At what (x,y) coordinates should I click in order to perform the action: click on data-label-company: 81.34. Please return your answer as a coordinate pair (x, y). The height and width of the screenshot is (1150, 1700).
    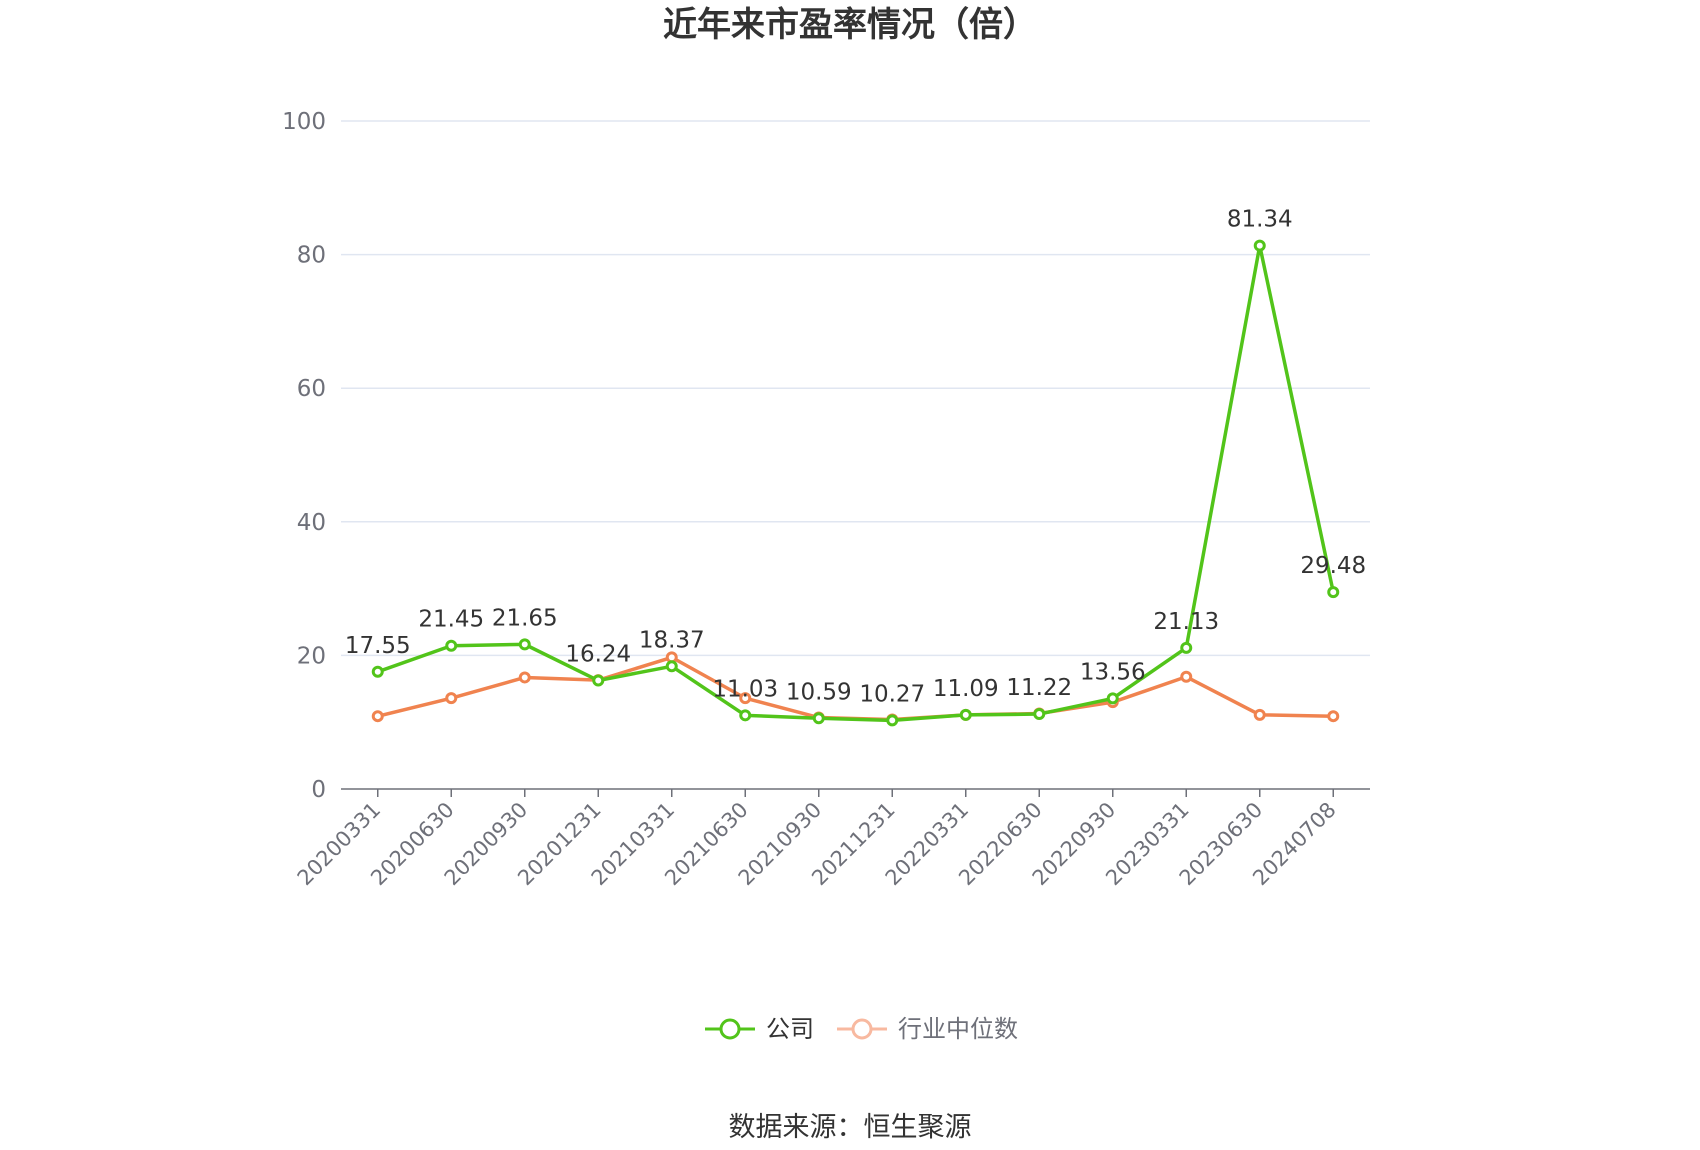
    Looking at the image, I should click on (1260, 220).